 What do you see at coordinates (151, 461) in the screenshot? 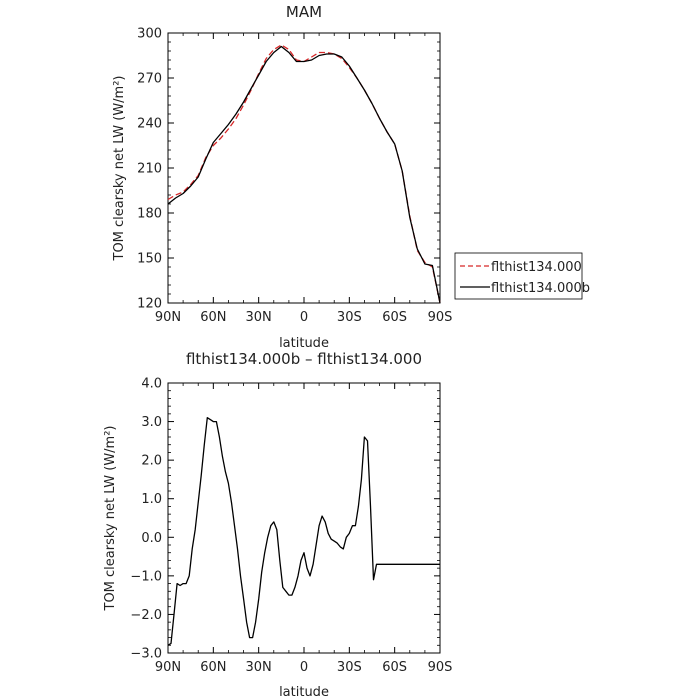
I see `bottom-y-tick-label: 2.0` at bounding box center [151, 461].